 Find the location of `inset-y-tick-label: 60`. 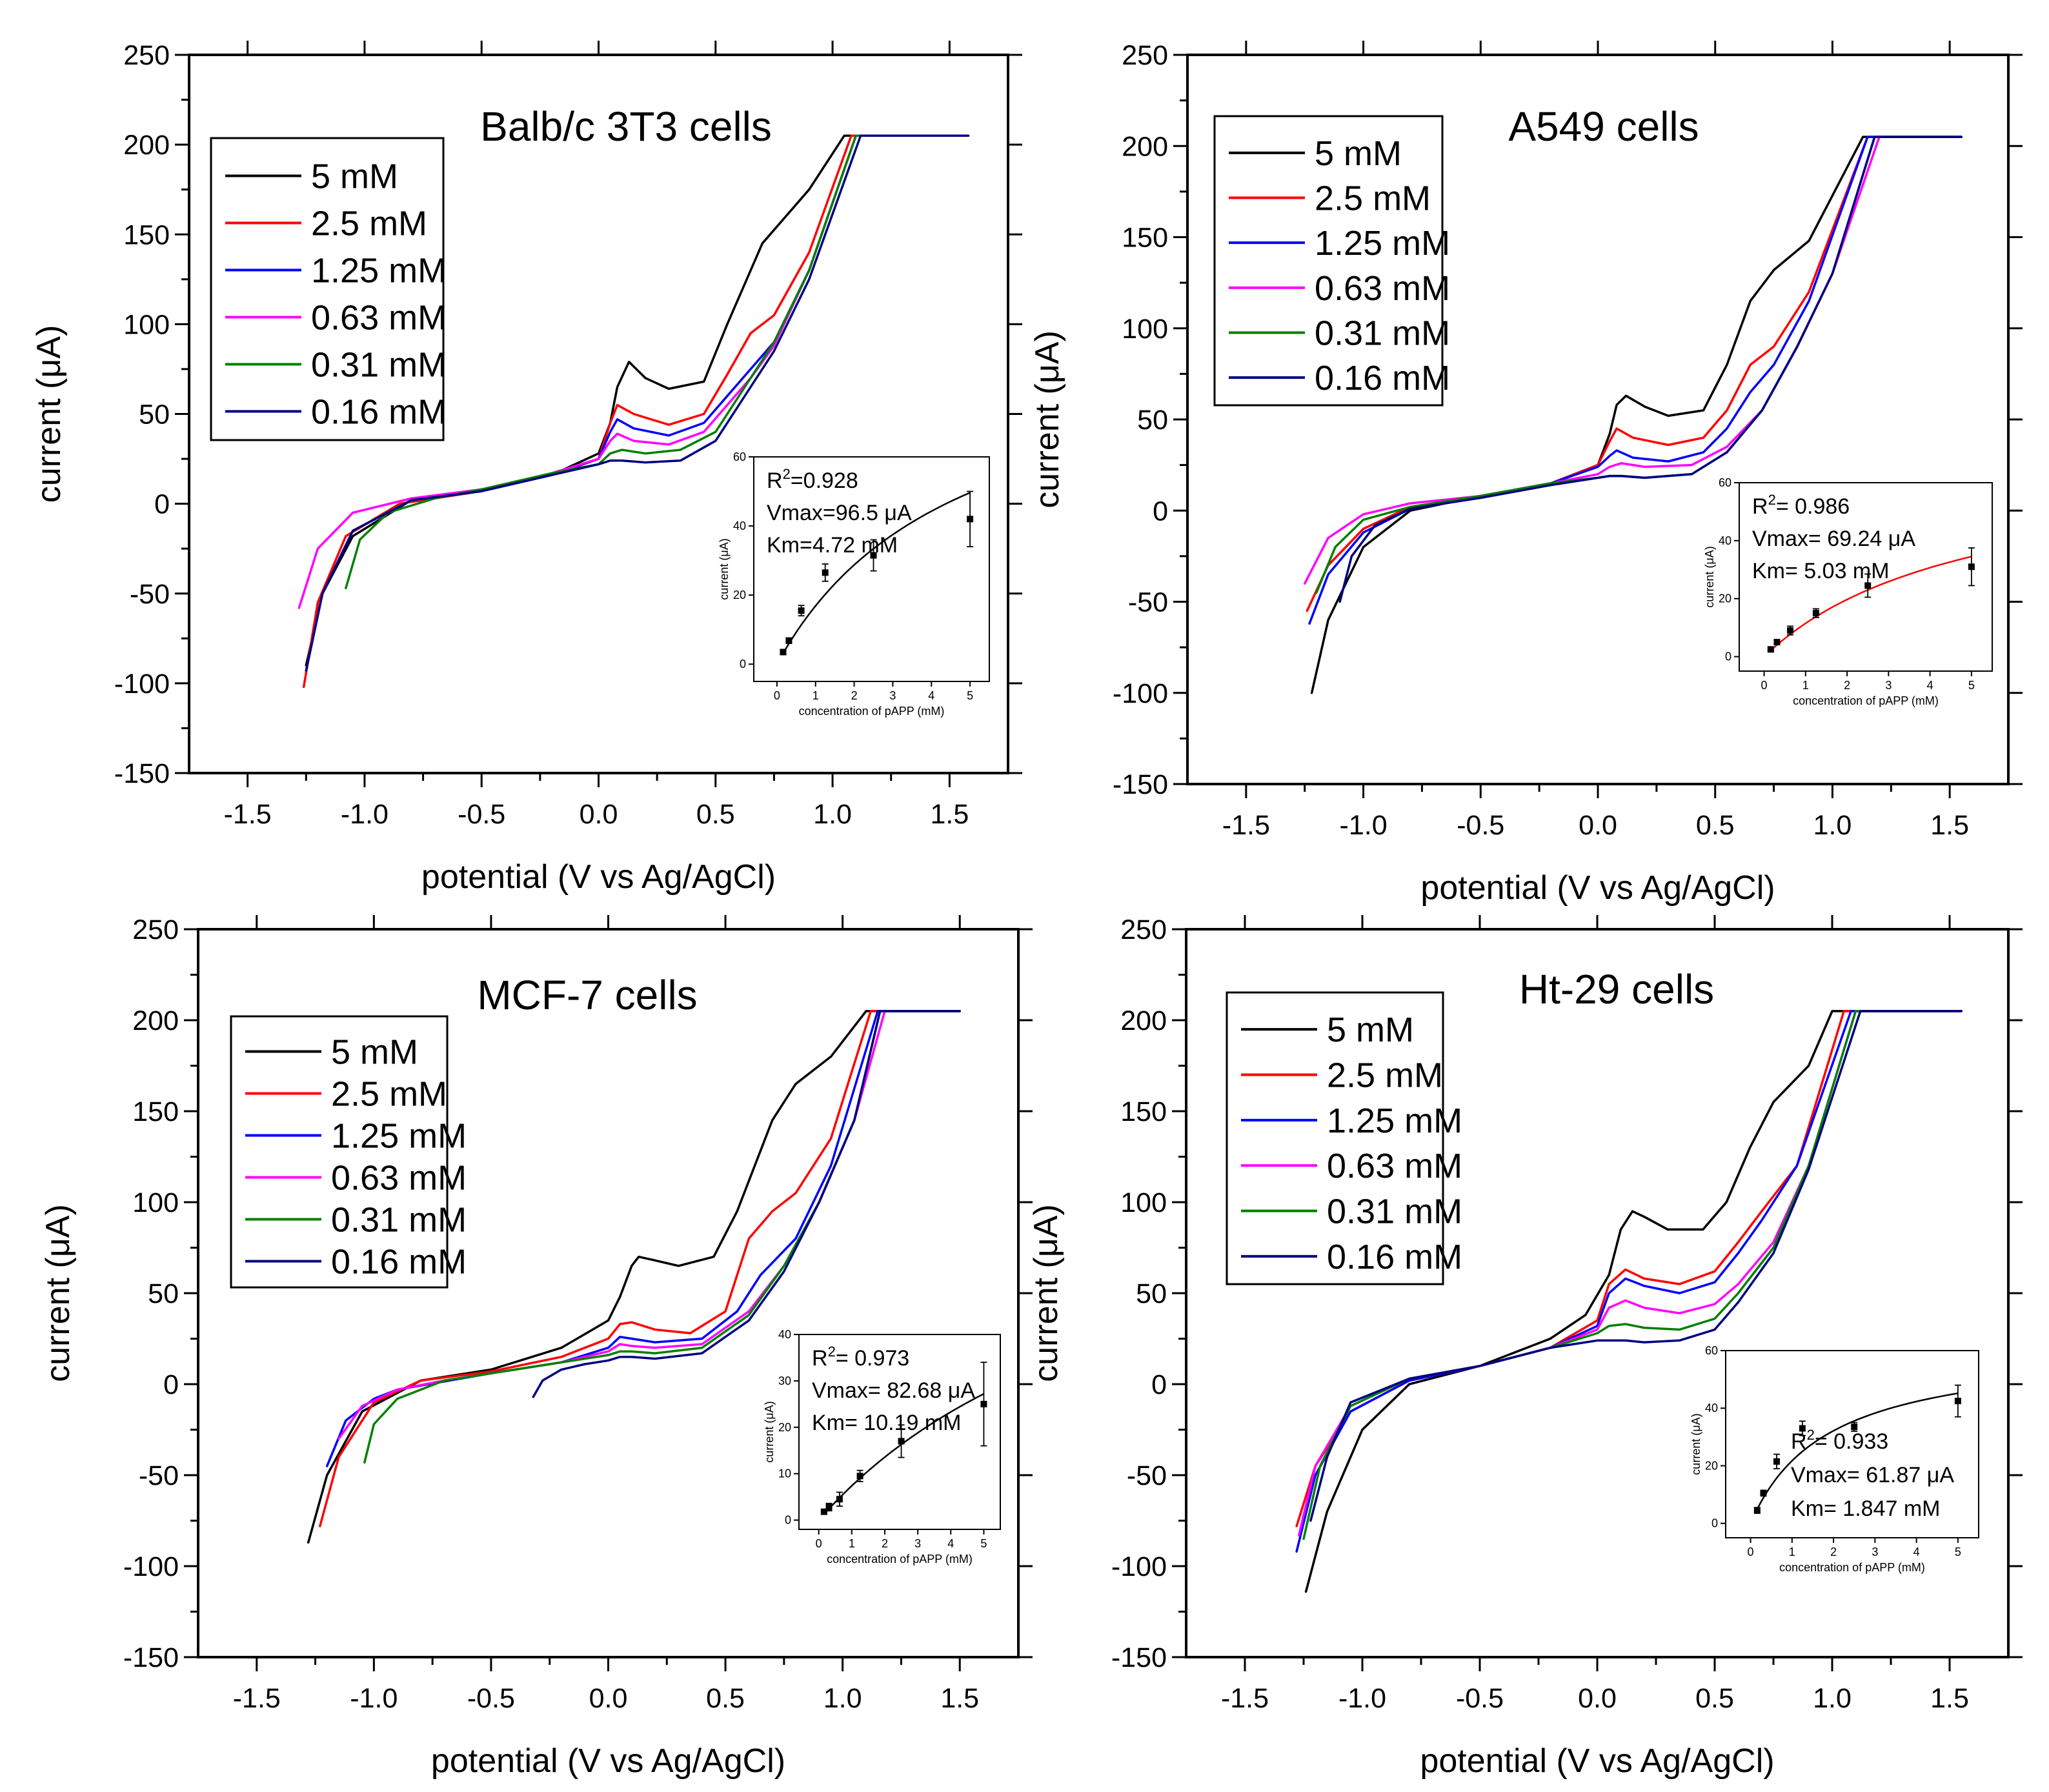

inset-y-tick-label: 60 is located at coordinates (1725, 482).